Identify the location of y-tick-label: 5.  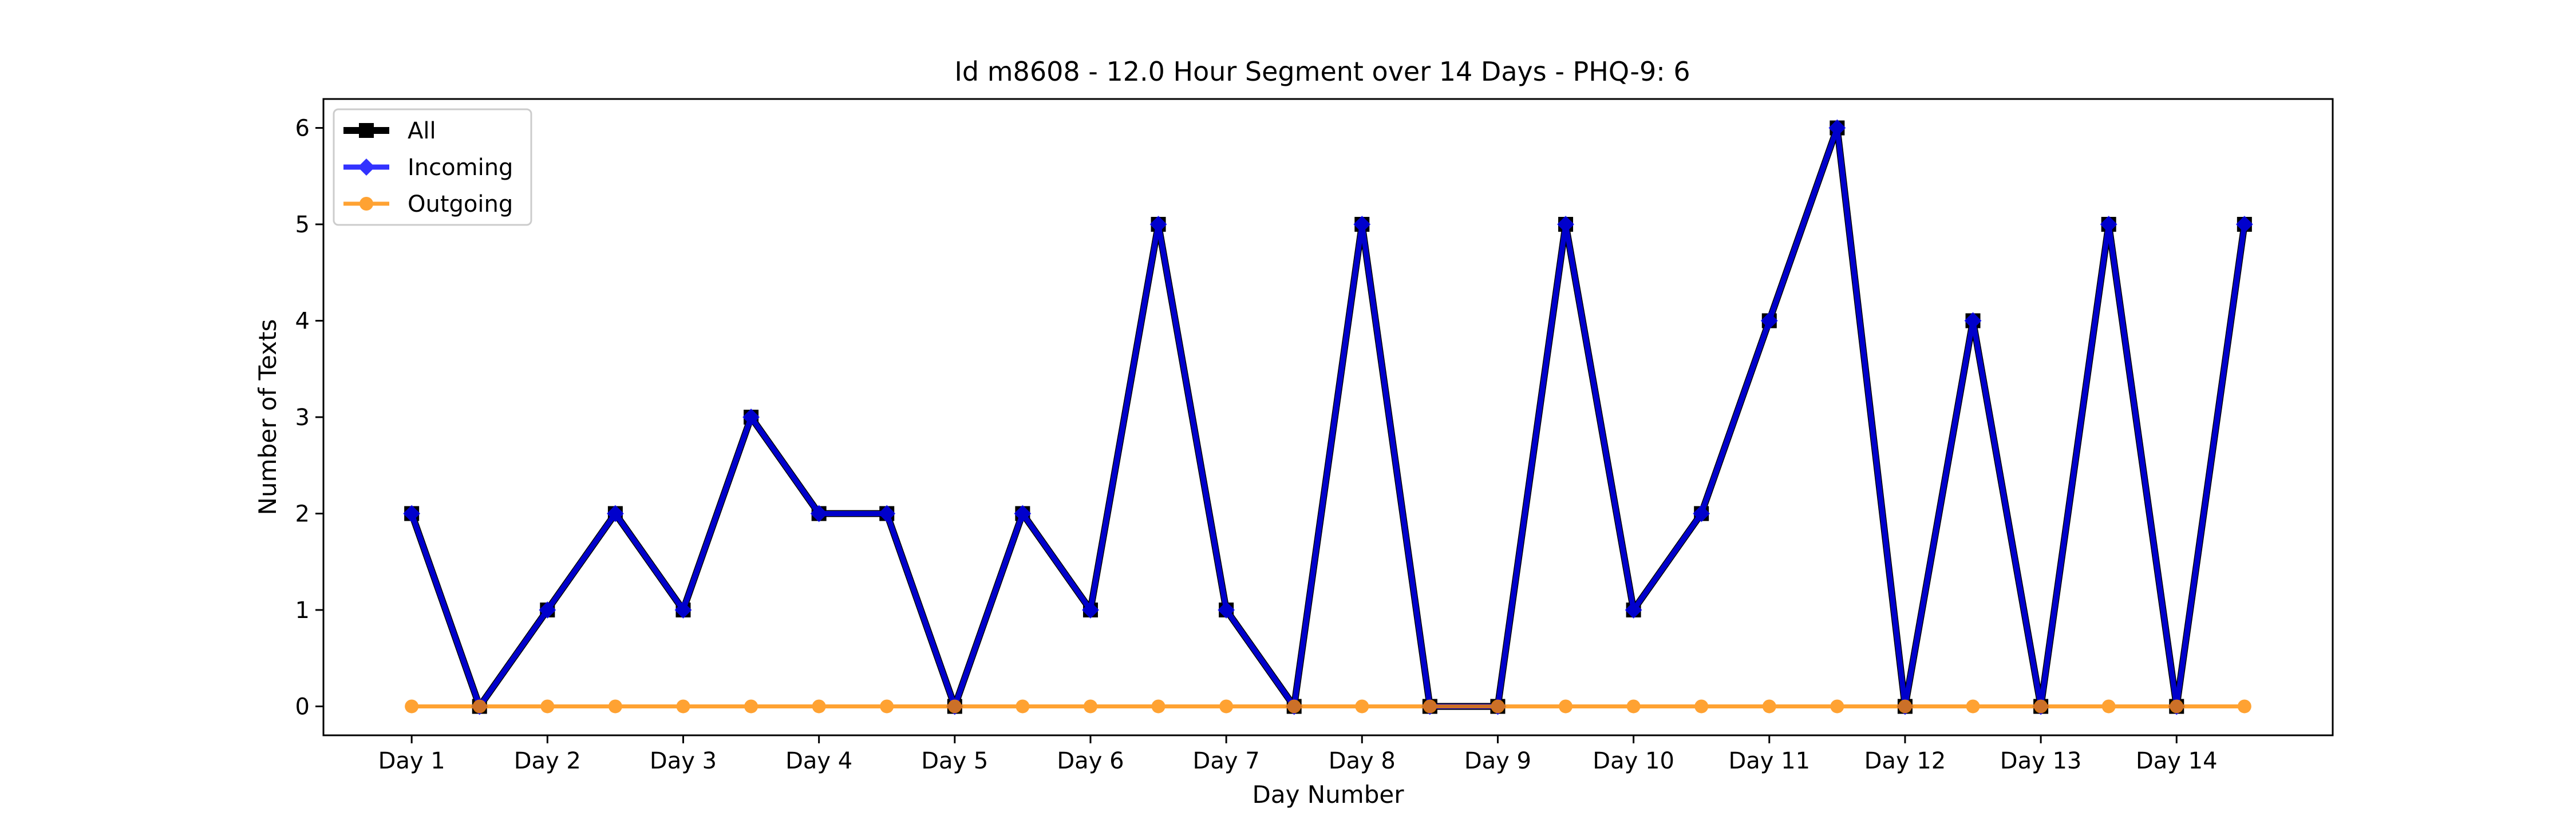
(302, 225).